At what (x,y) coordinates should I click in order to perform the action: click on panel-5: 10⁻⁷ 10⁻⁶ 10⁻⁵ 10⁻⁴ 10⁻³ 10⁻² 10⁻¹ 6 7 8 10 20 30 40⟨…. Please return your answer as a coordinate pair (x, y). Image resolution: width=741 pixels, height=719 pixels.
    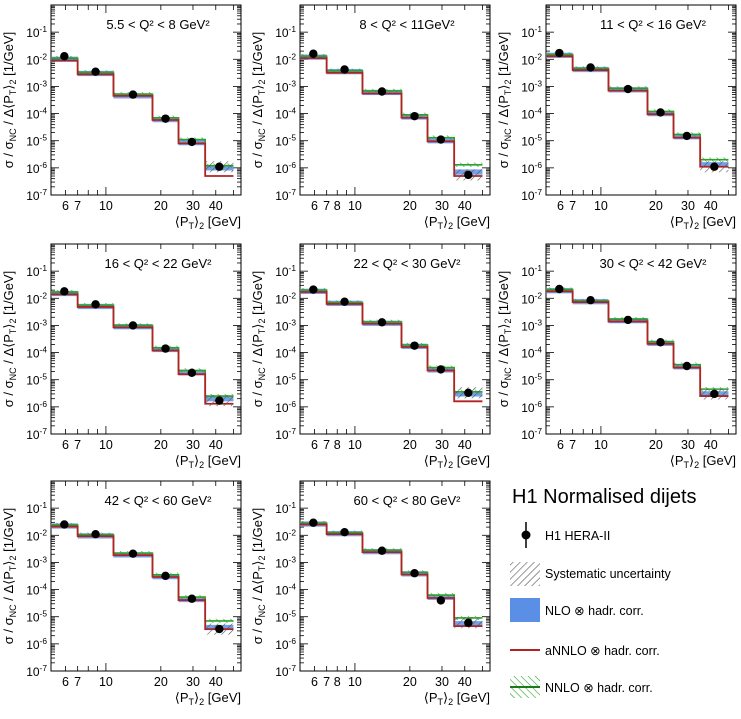
    Looking at the image, I should click on (370, 356).